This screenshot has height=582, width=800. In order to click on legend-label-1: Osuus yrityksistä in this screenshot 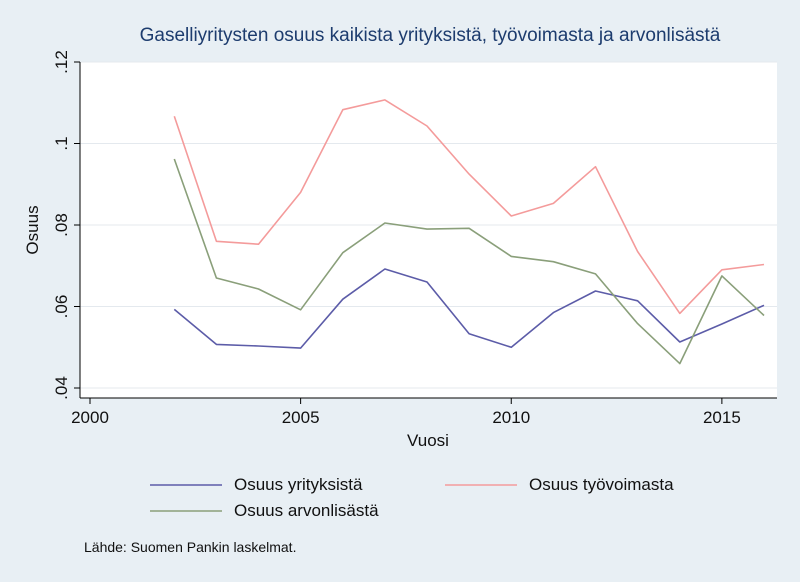, I will do `click(298, 484)`.